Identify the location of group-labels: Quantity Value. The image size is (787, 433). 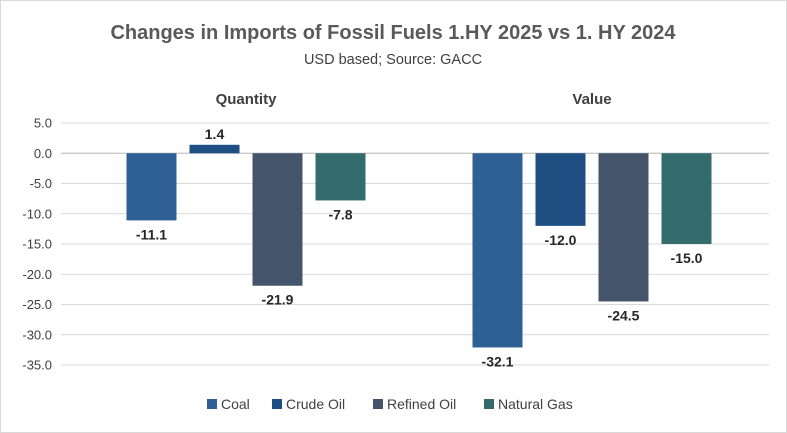
(414, 99).